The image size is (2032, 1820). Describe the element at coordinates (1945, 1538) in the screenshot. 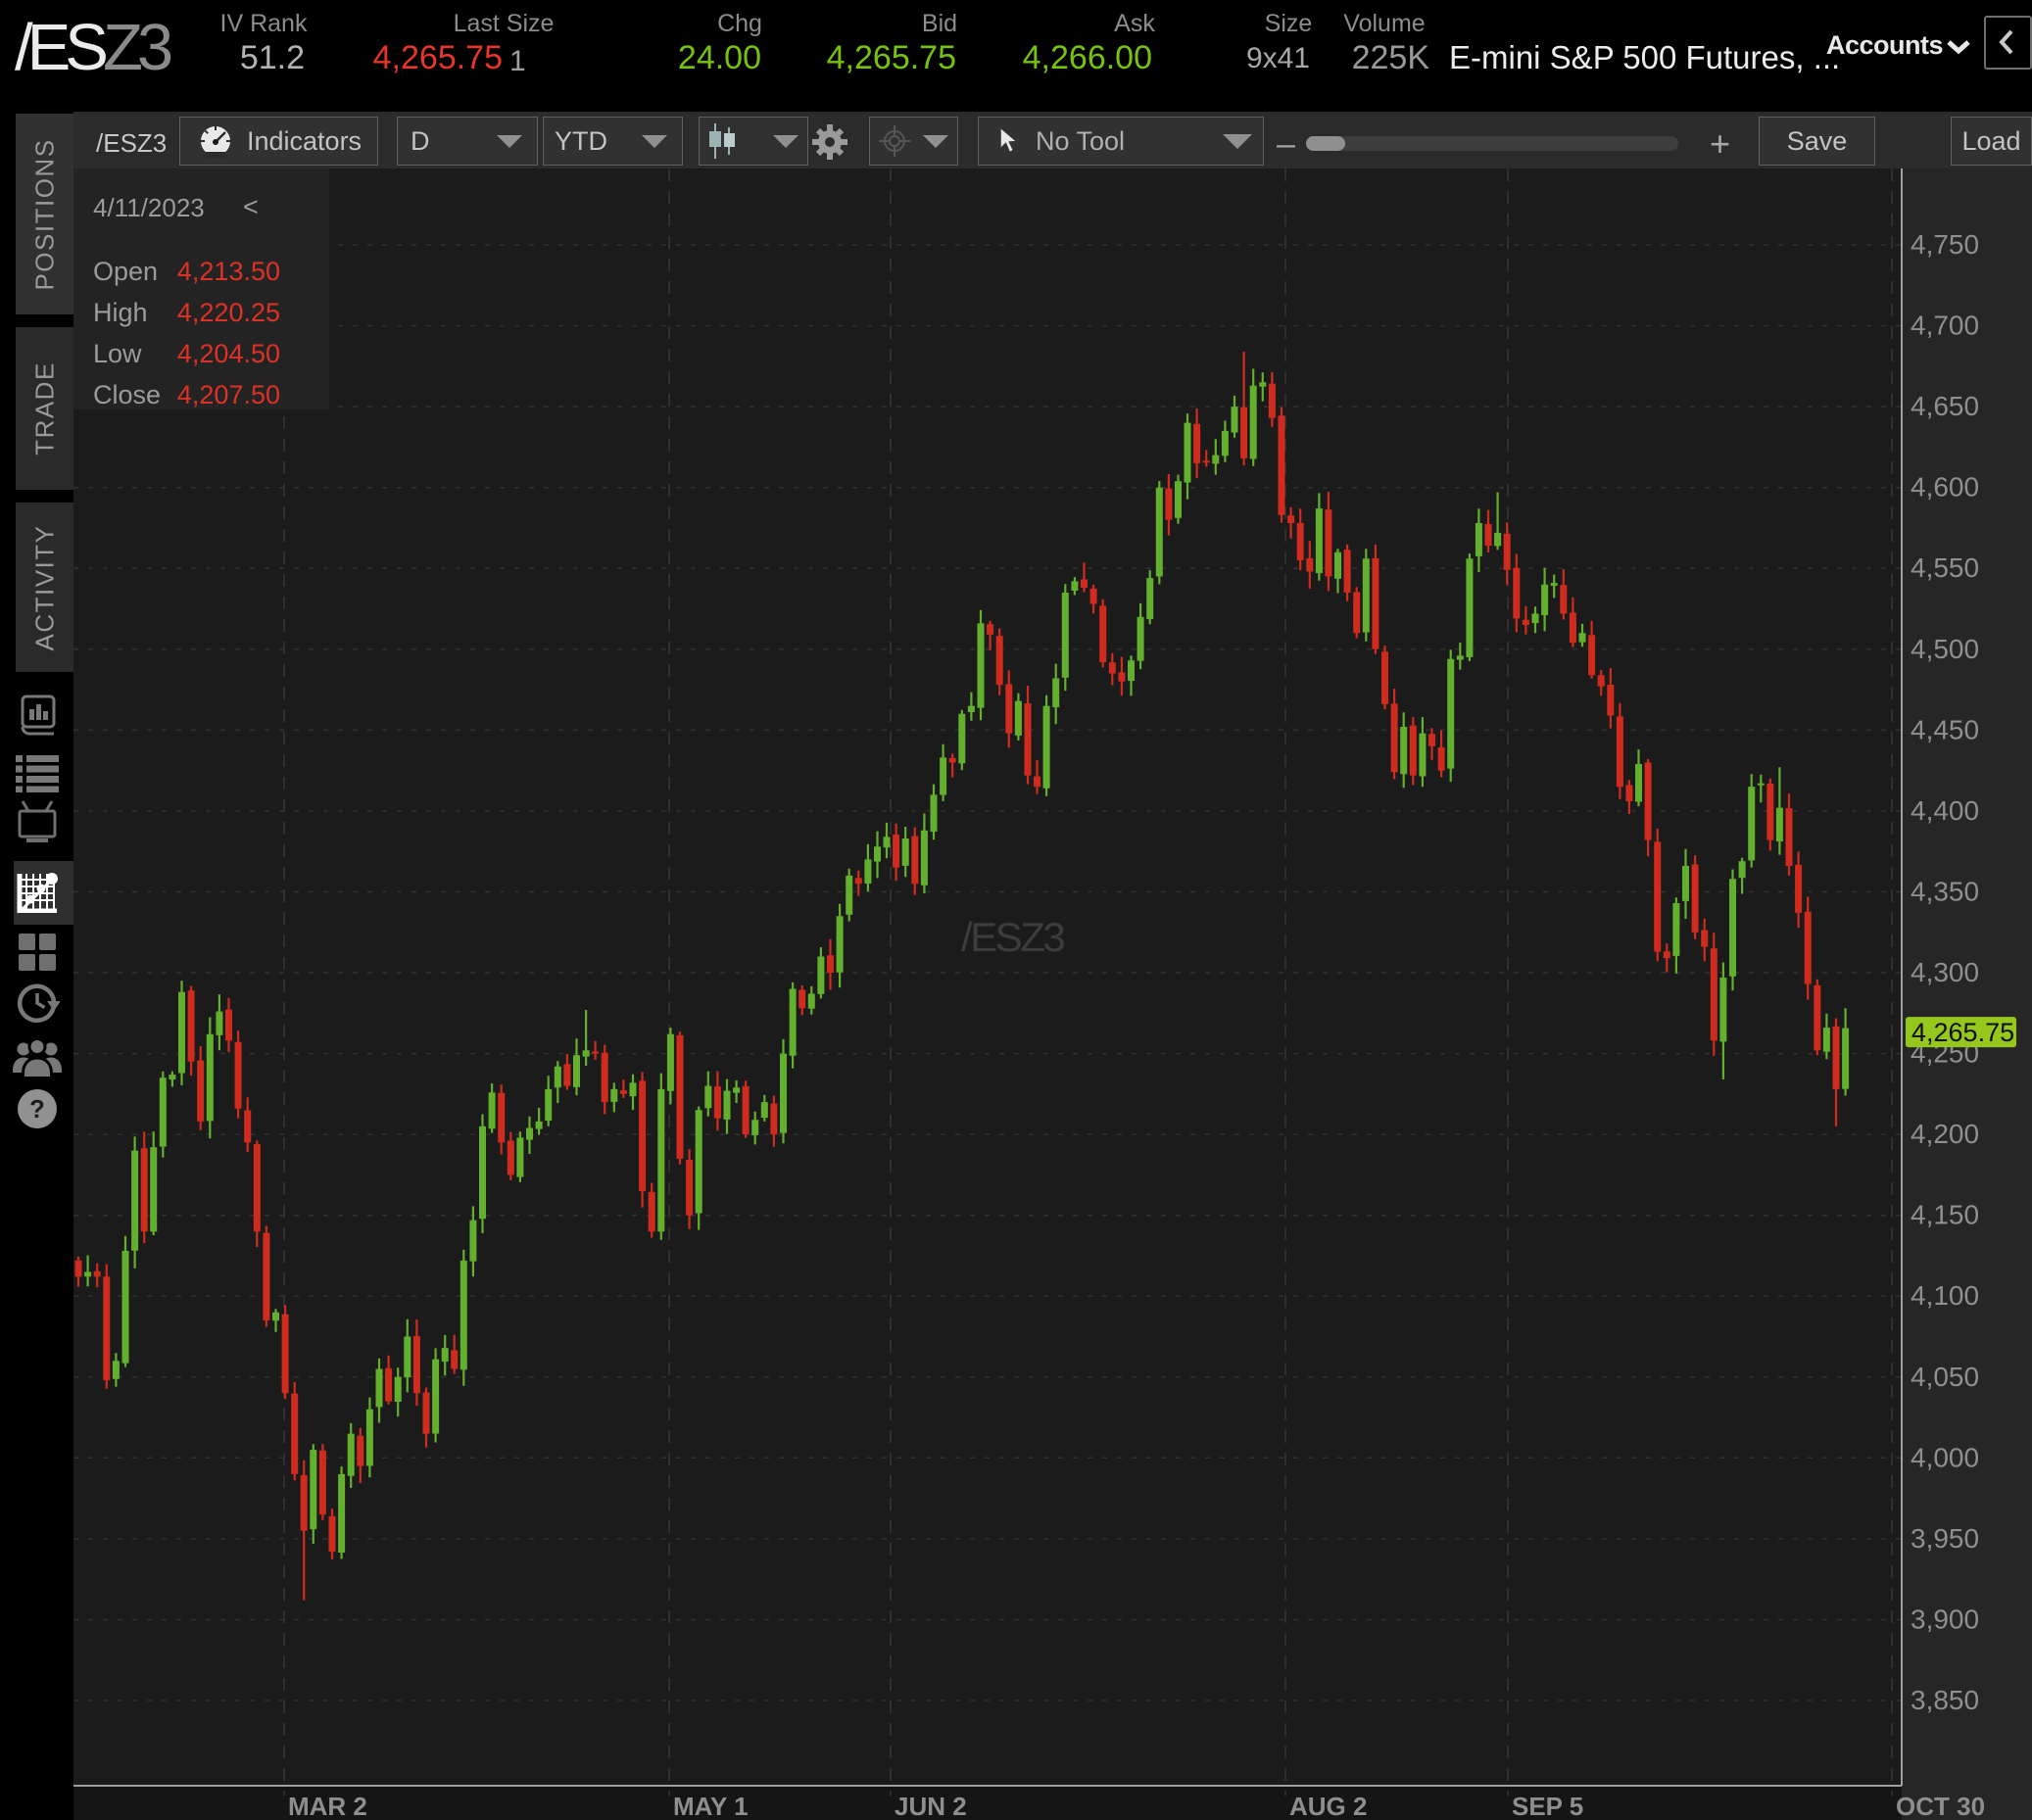

I see `svg-text: 3,950` at that location.